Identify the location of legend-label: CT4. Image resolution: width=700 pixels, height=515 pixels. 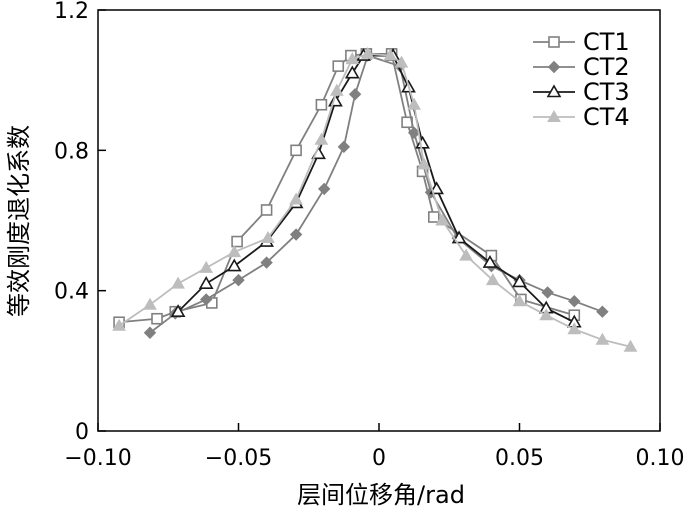
(606, 117).